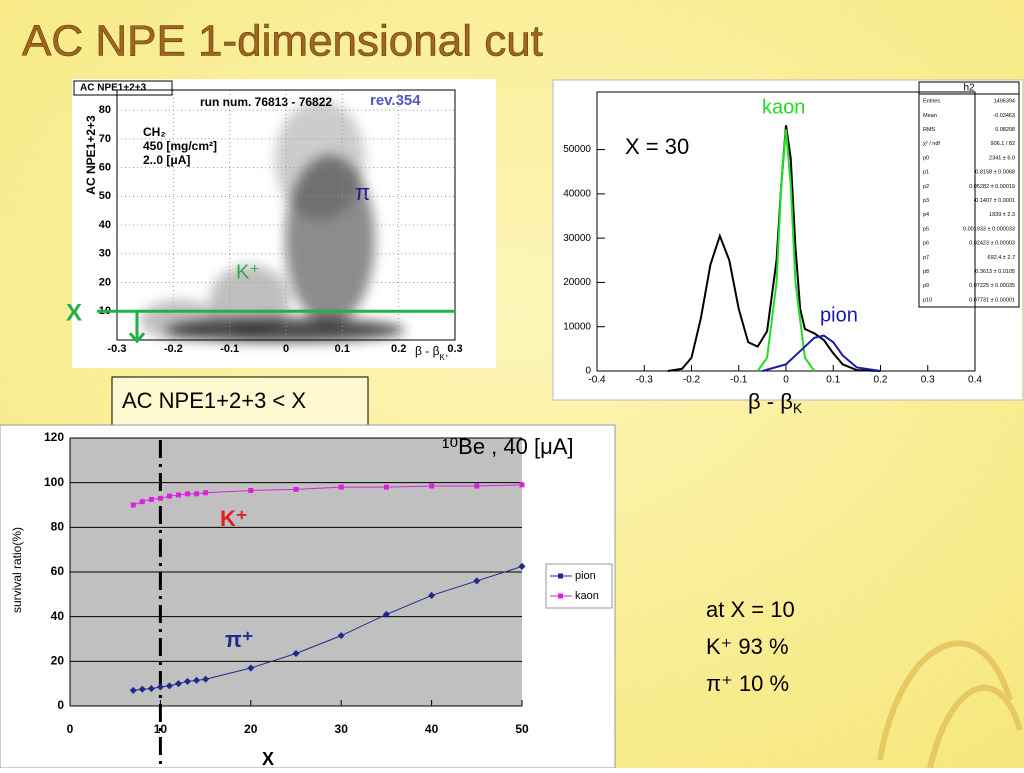  I want to click on x-axis-label: β - βK, so click(775, 402).